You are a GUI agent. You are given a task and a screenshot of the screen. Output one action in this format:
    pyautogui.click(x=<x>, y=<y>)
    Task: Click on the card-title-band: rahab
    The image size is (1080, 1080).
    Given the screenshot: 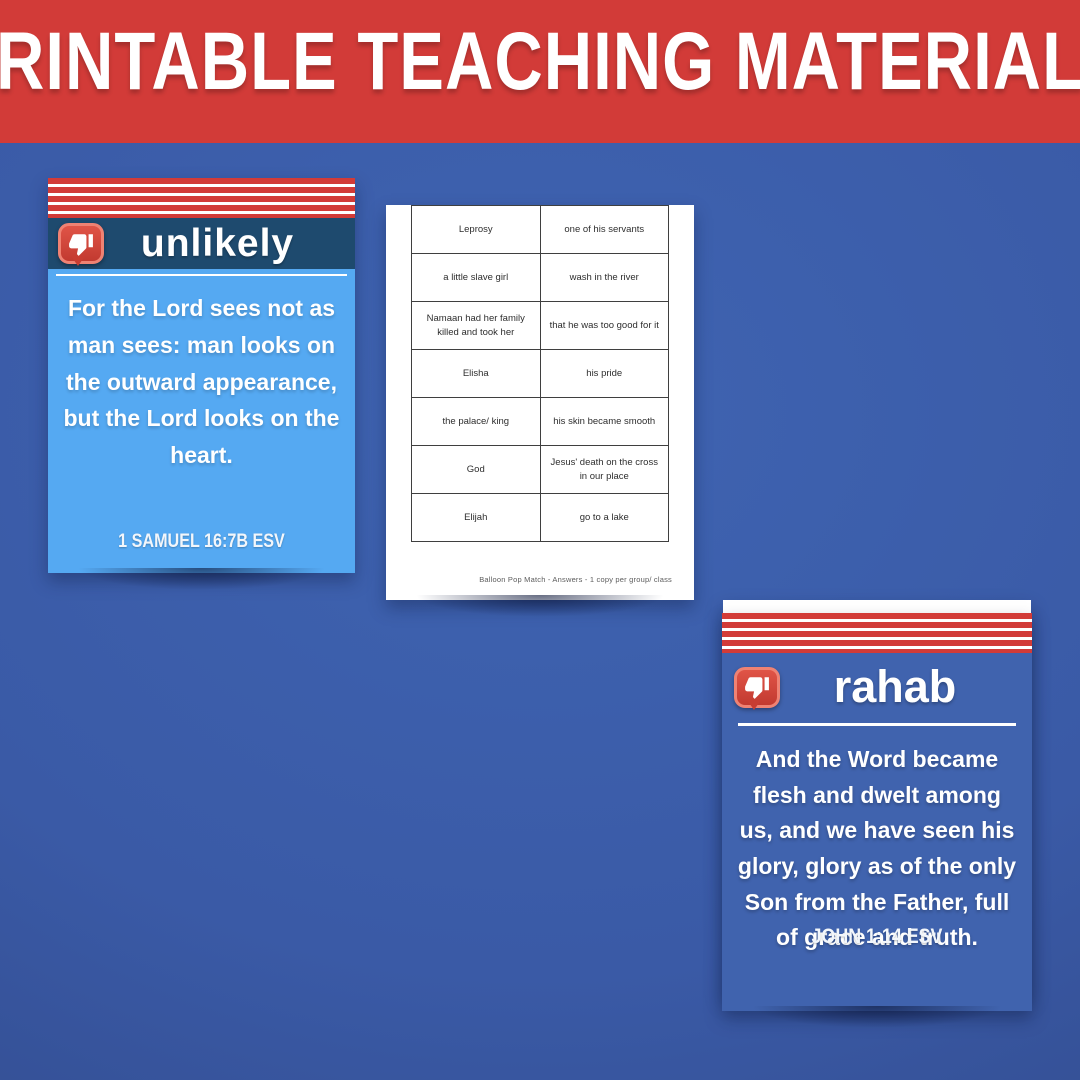 What is the action you would take?
    pyautogui.click(x=877, y=683)
    